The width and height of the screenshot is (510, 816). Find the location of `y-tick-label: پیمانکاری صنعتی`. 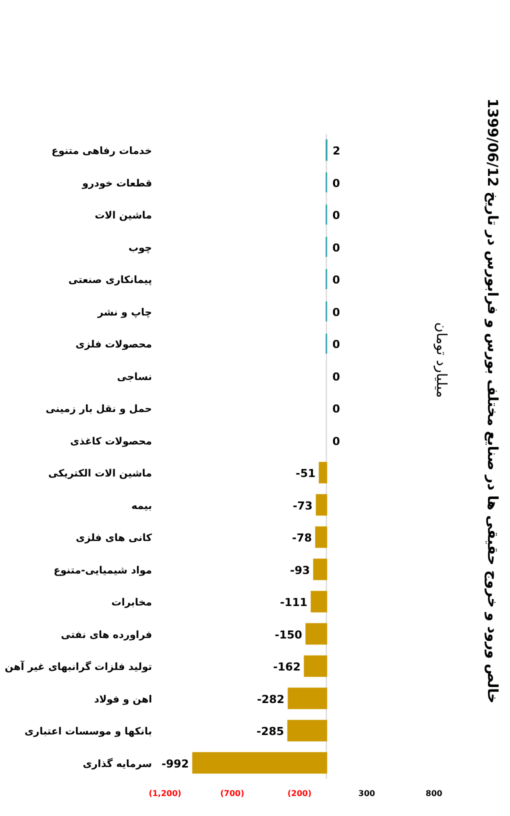

y-tick-label: پیمانکاری صنعتی is located at coordinates (110, 280).